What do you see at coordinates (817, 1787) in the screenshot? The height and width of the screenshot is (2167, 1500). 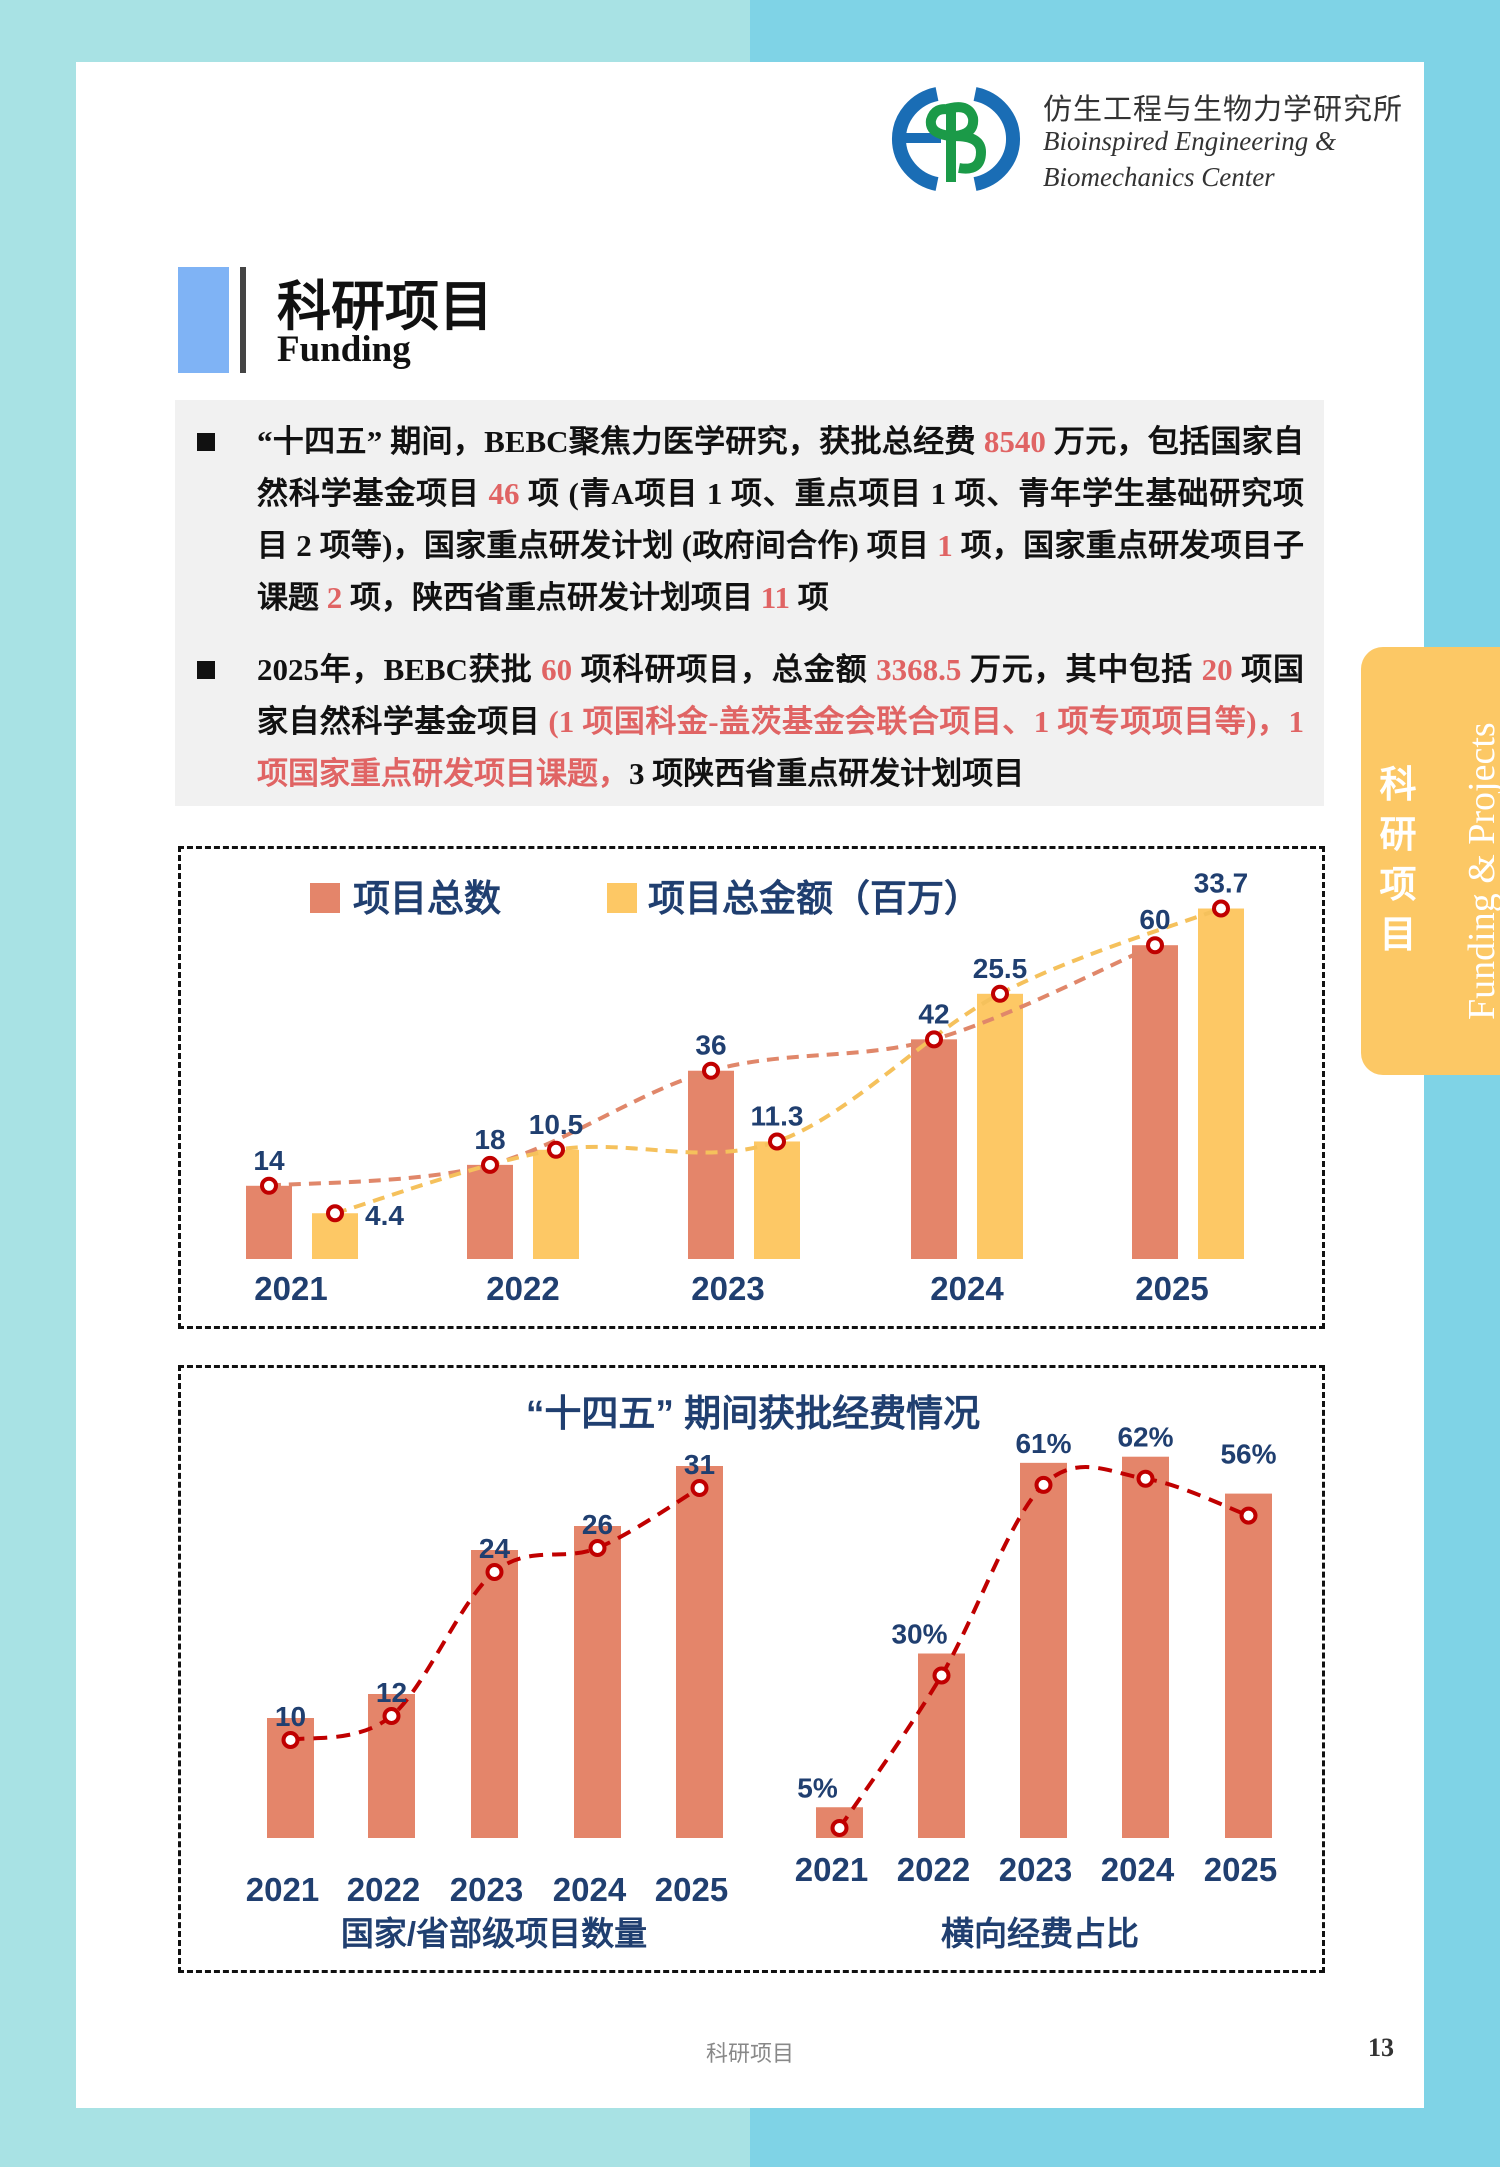 I see `data-label: 5%` at bounding box center [817, 1787].